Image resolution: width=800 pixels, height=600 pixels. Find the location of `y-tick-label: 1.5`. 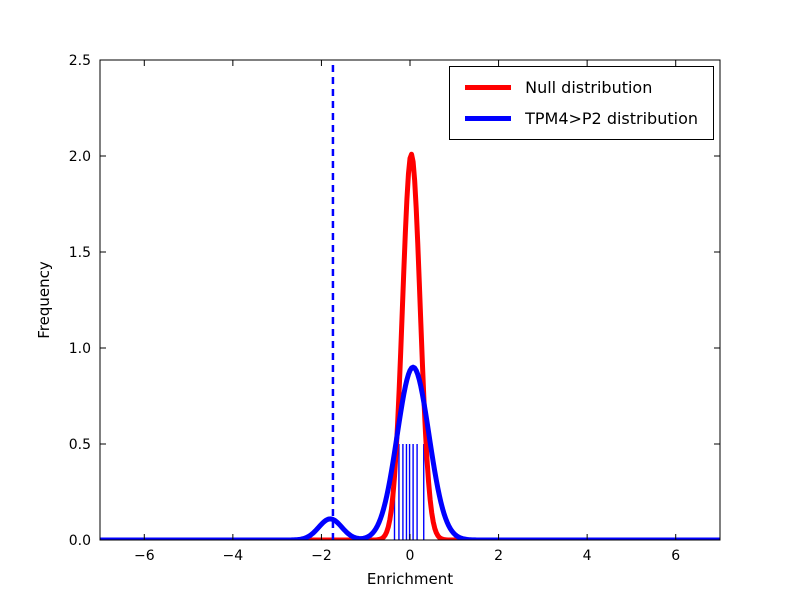

y-tick-label: 1.5 is located at coordinates (80, 253).